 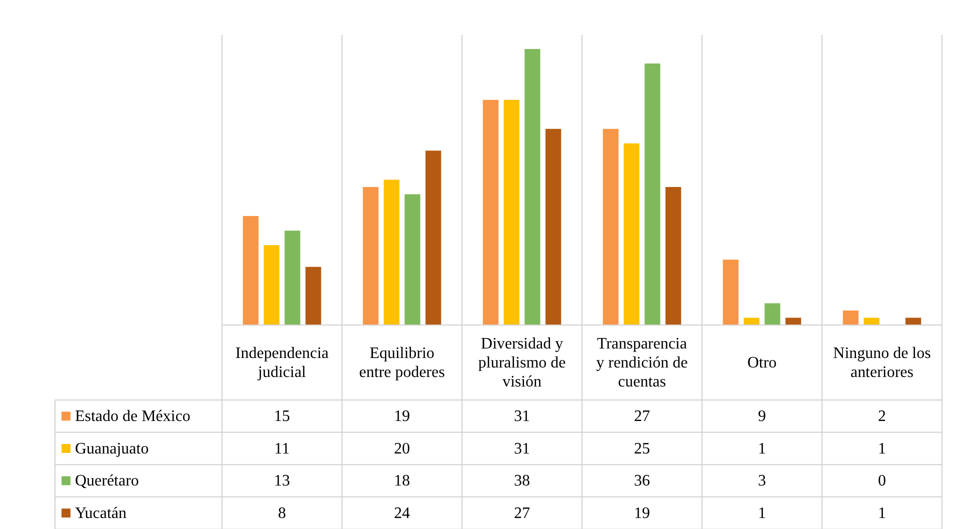 What do you see at coordinates (522, 481) in the screenshot?
I see `data-label: 38` at bounding box center [522, 481].